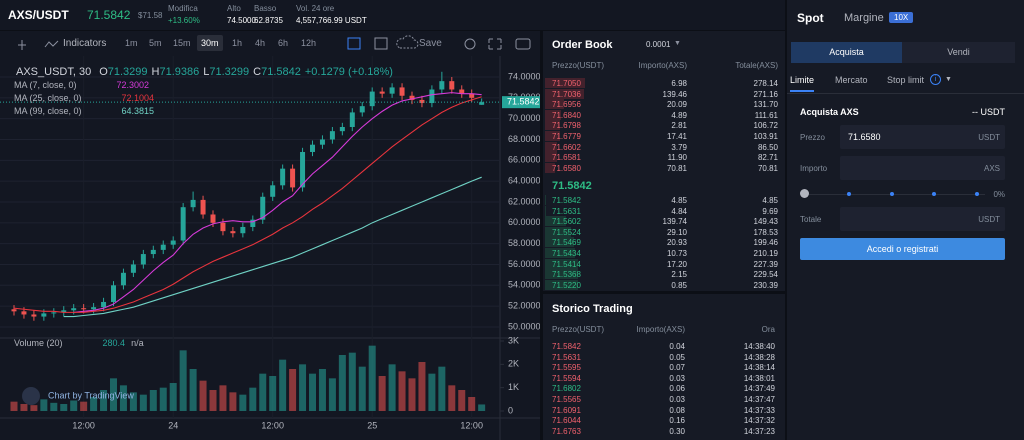 The height and width of the screenshot is (440, 1024). Describe the element at coordinates (133, 85) in the screenshot. I see `ma-value: 72.3002` at that location.